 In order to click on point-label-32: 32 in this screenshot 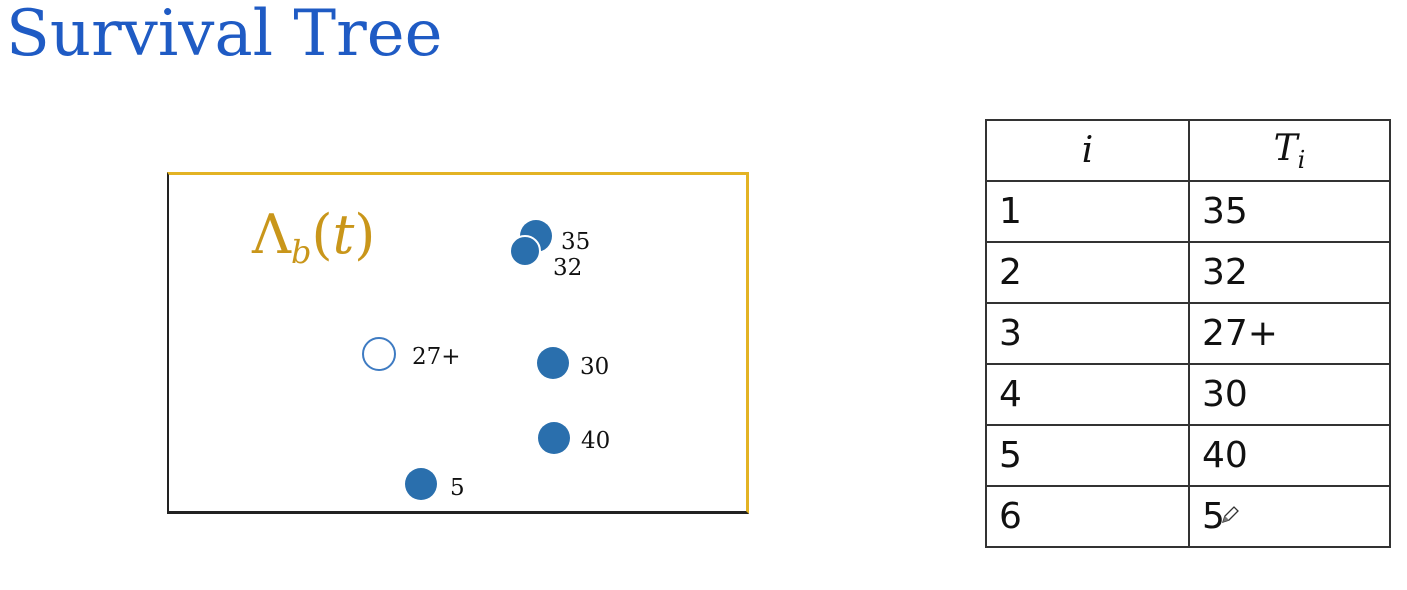, I will do `click(568, 268)`.